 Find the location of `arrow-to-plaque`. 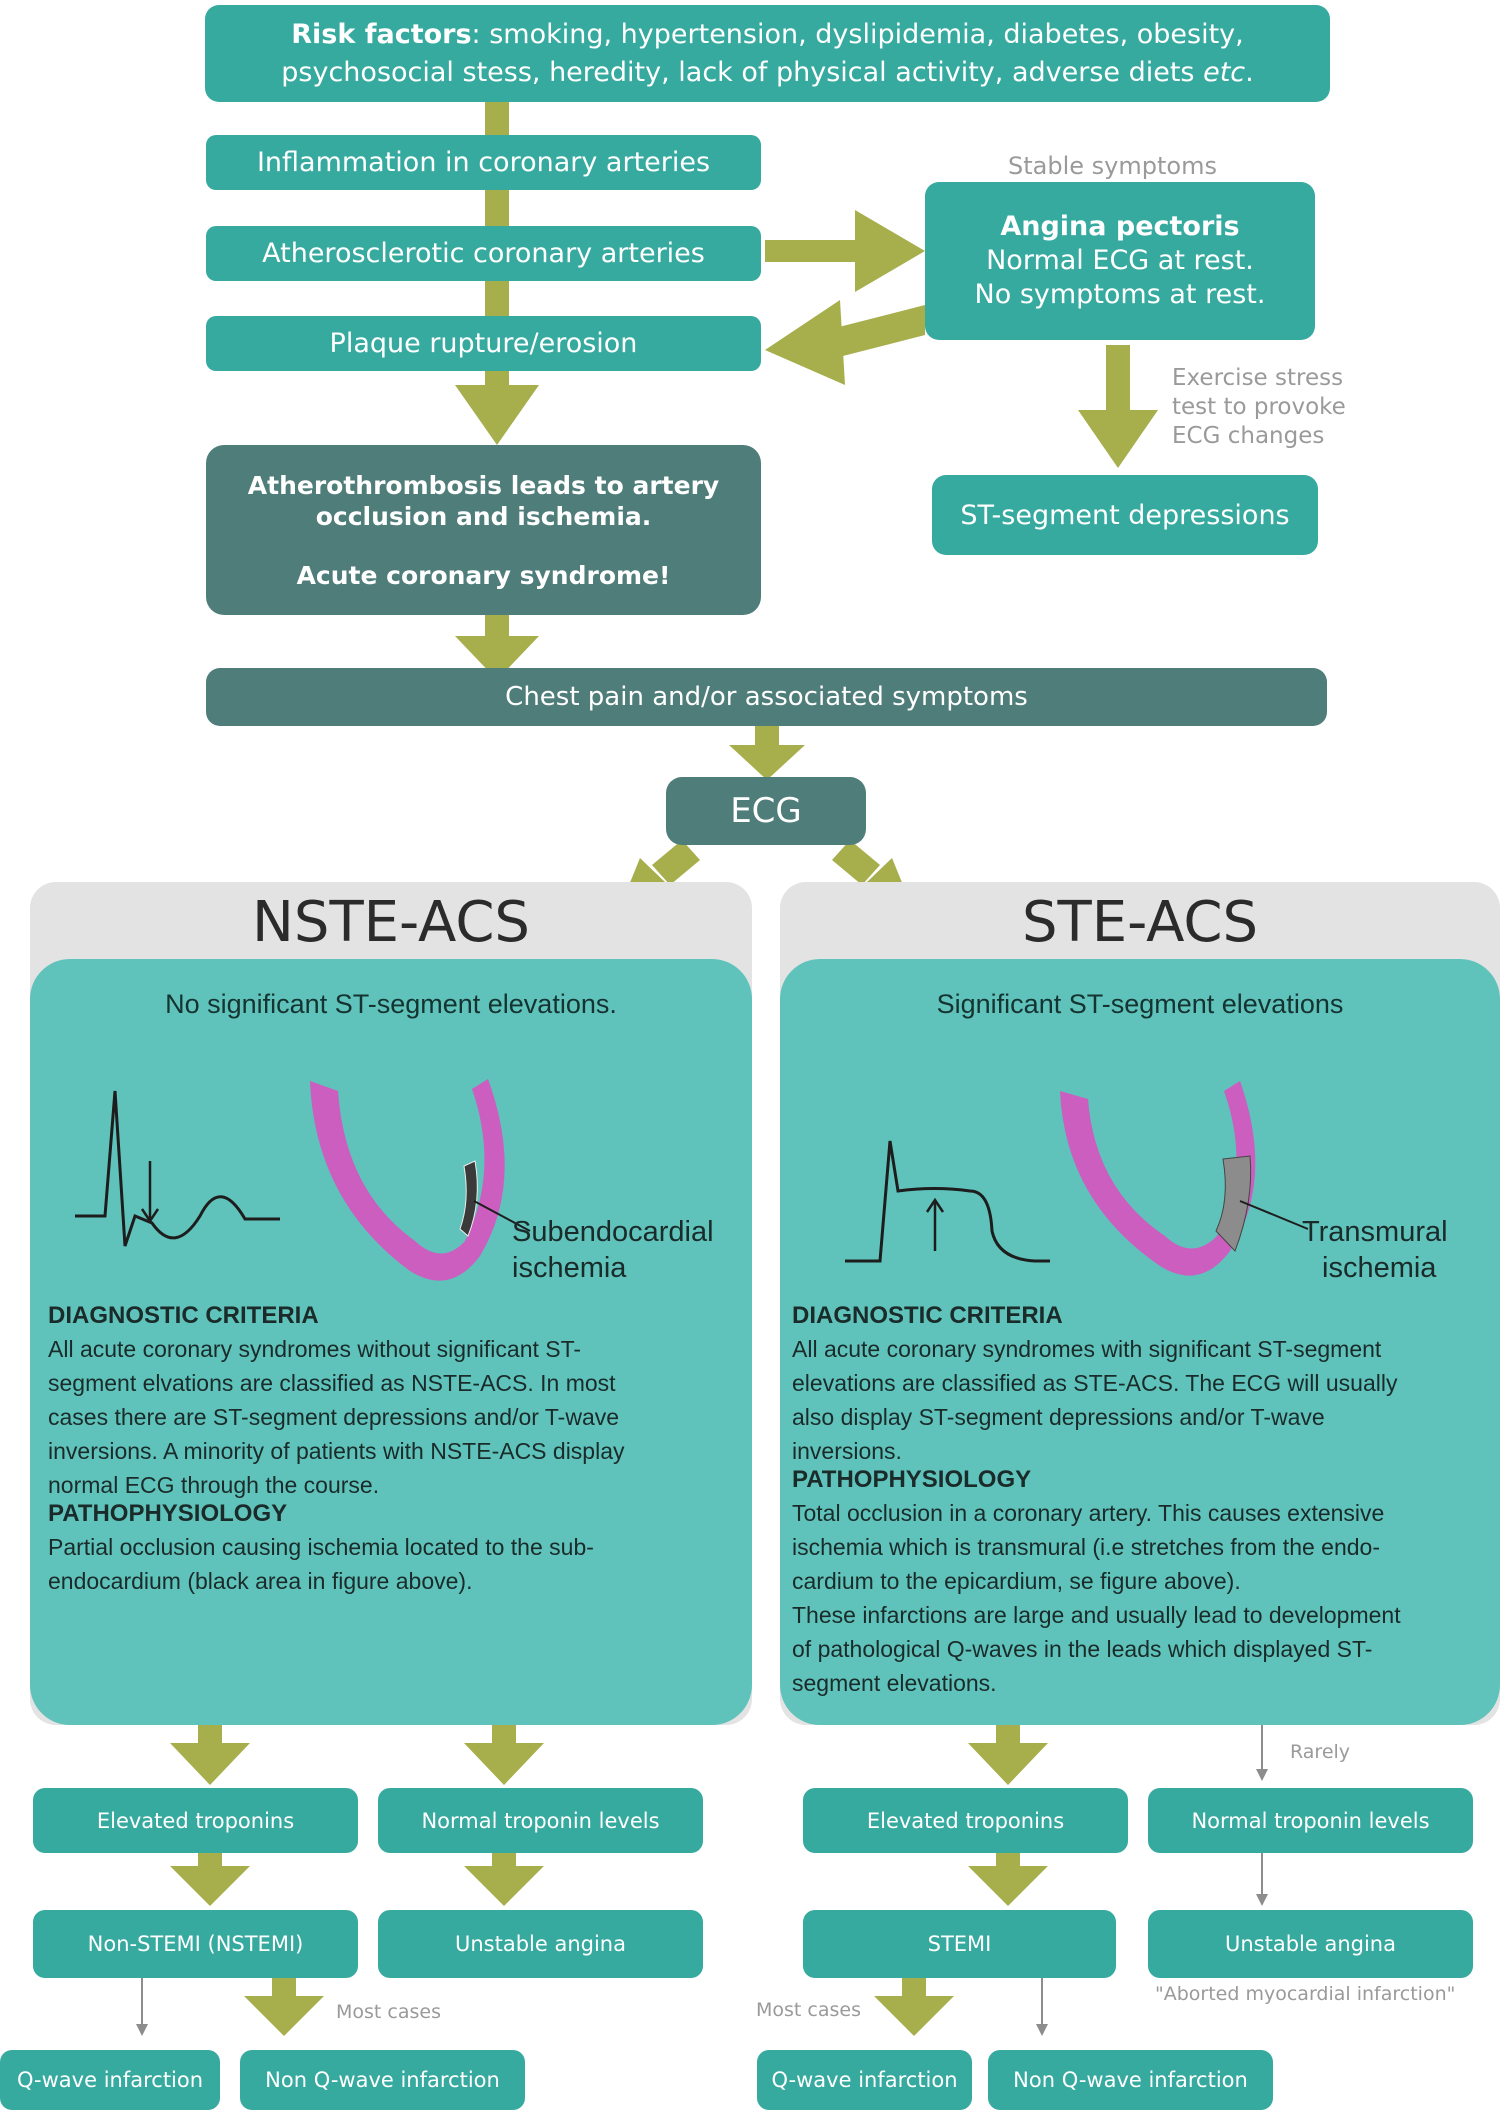

arrow-to-plaque is located at coordinates (805, 342).